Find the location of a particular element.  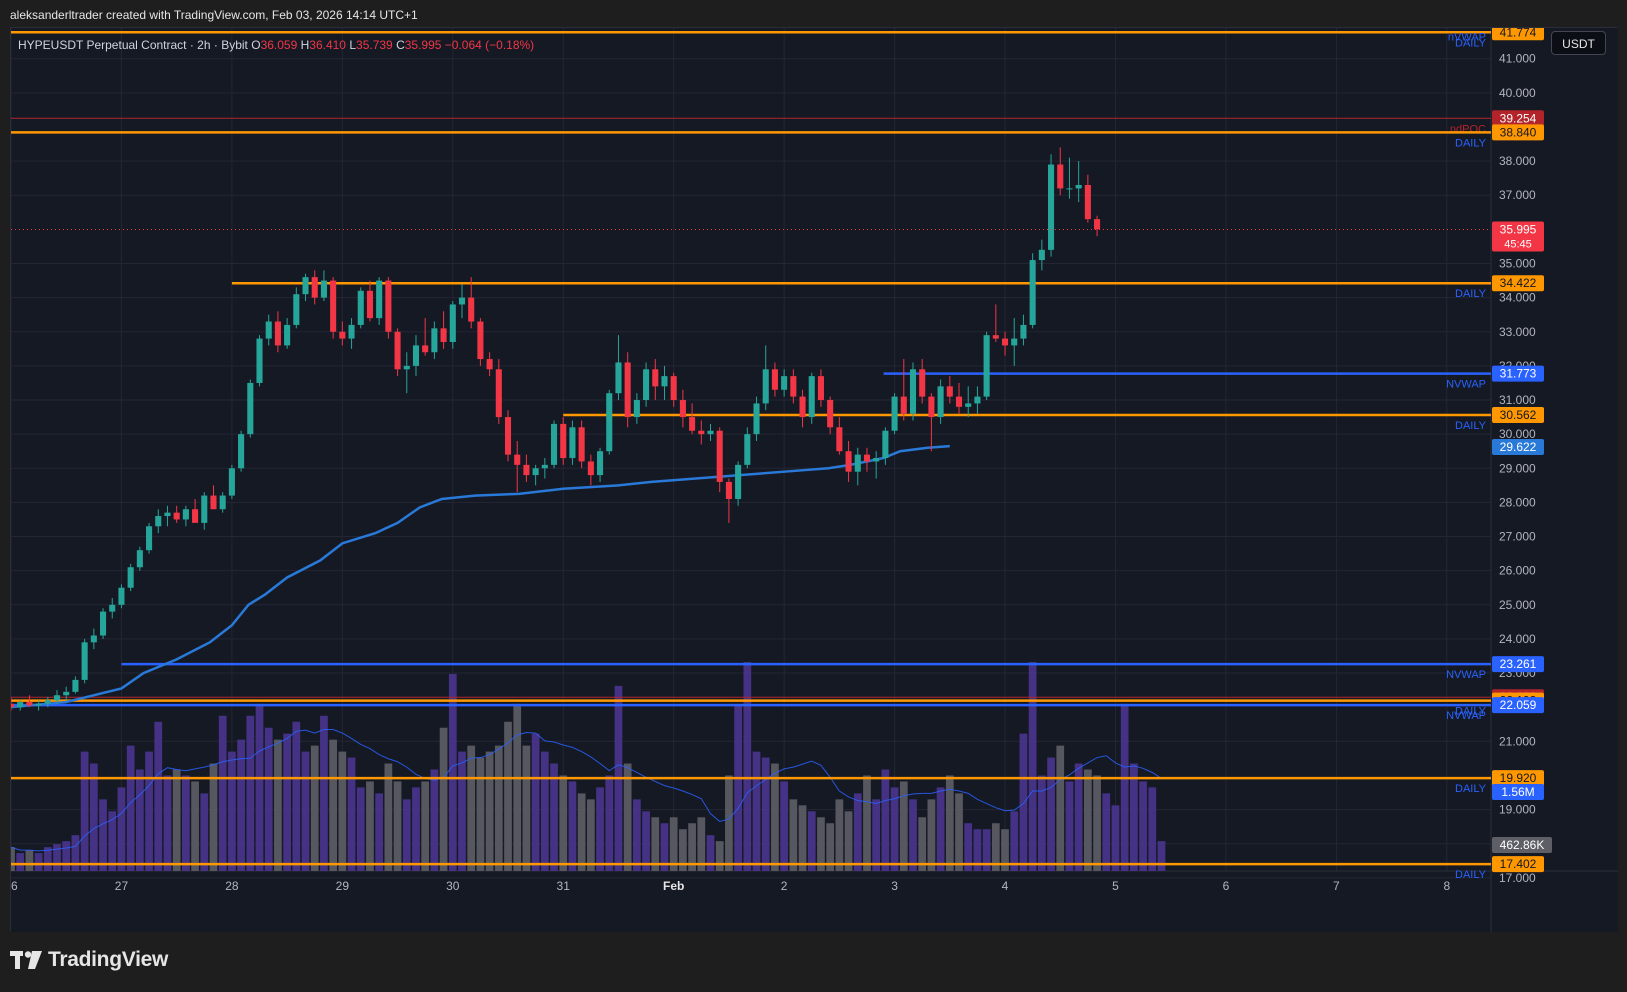

level-price-label: 41.774 is located at coordinates (1518, 33).